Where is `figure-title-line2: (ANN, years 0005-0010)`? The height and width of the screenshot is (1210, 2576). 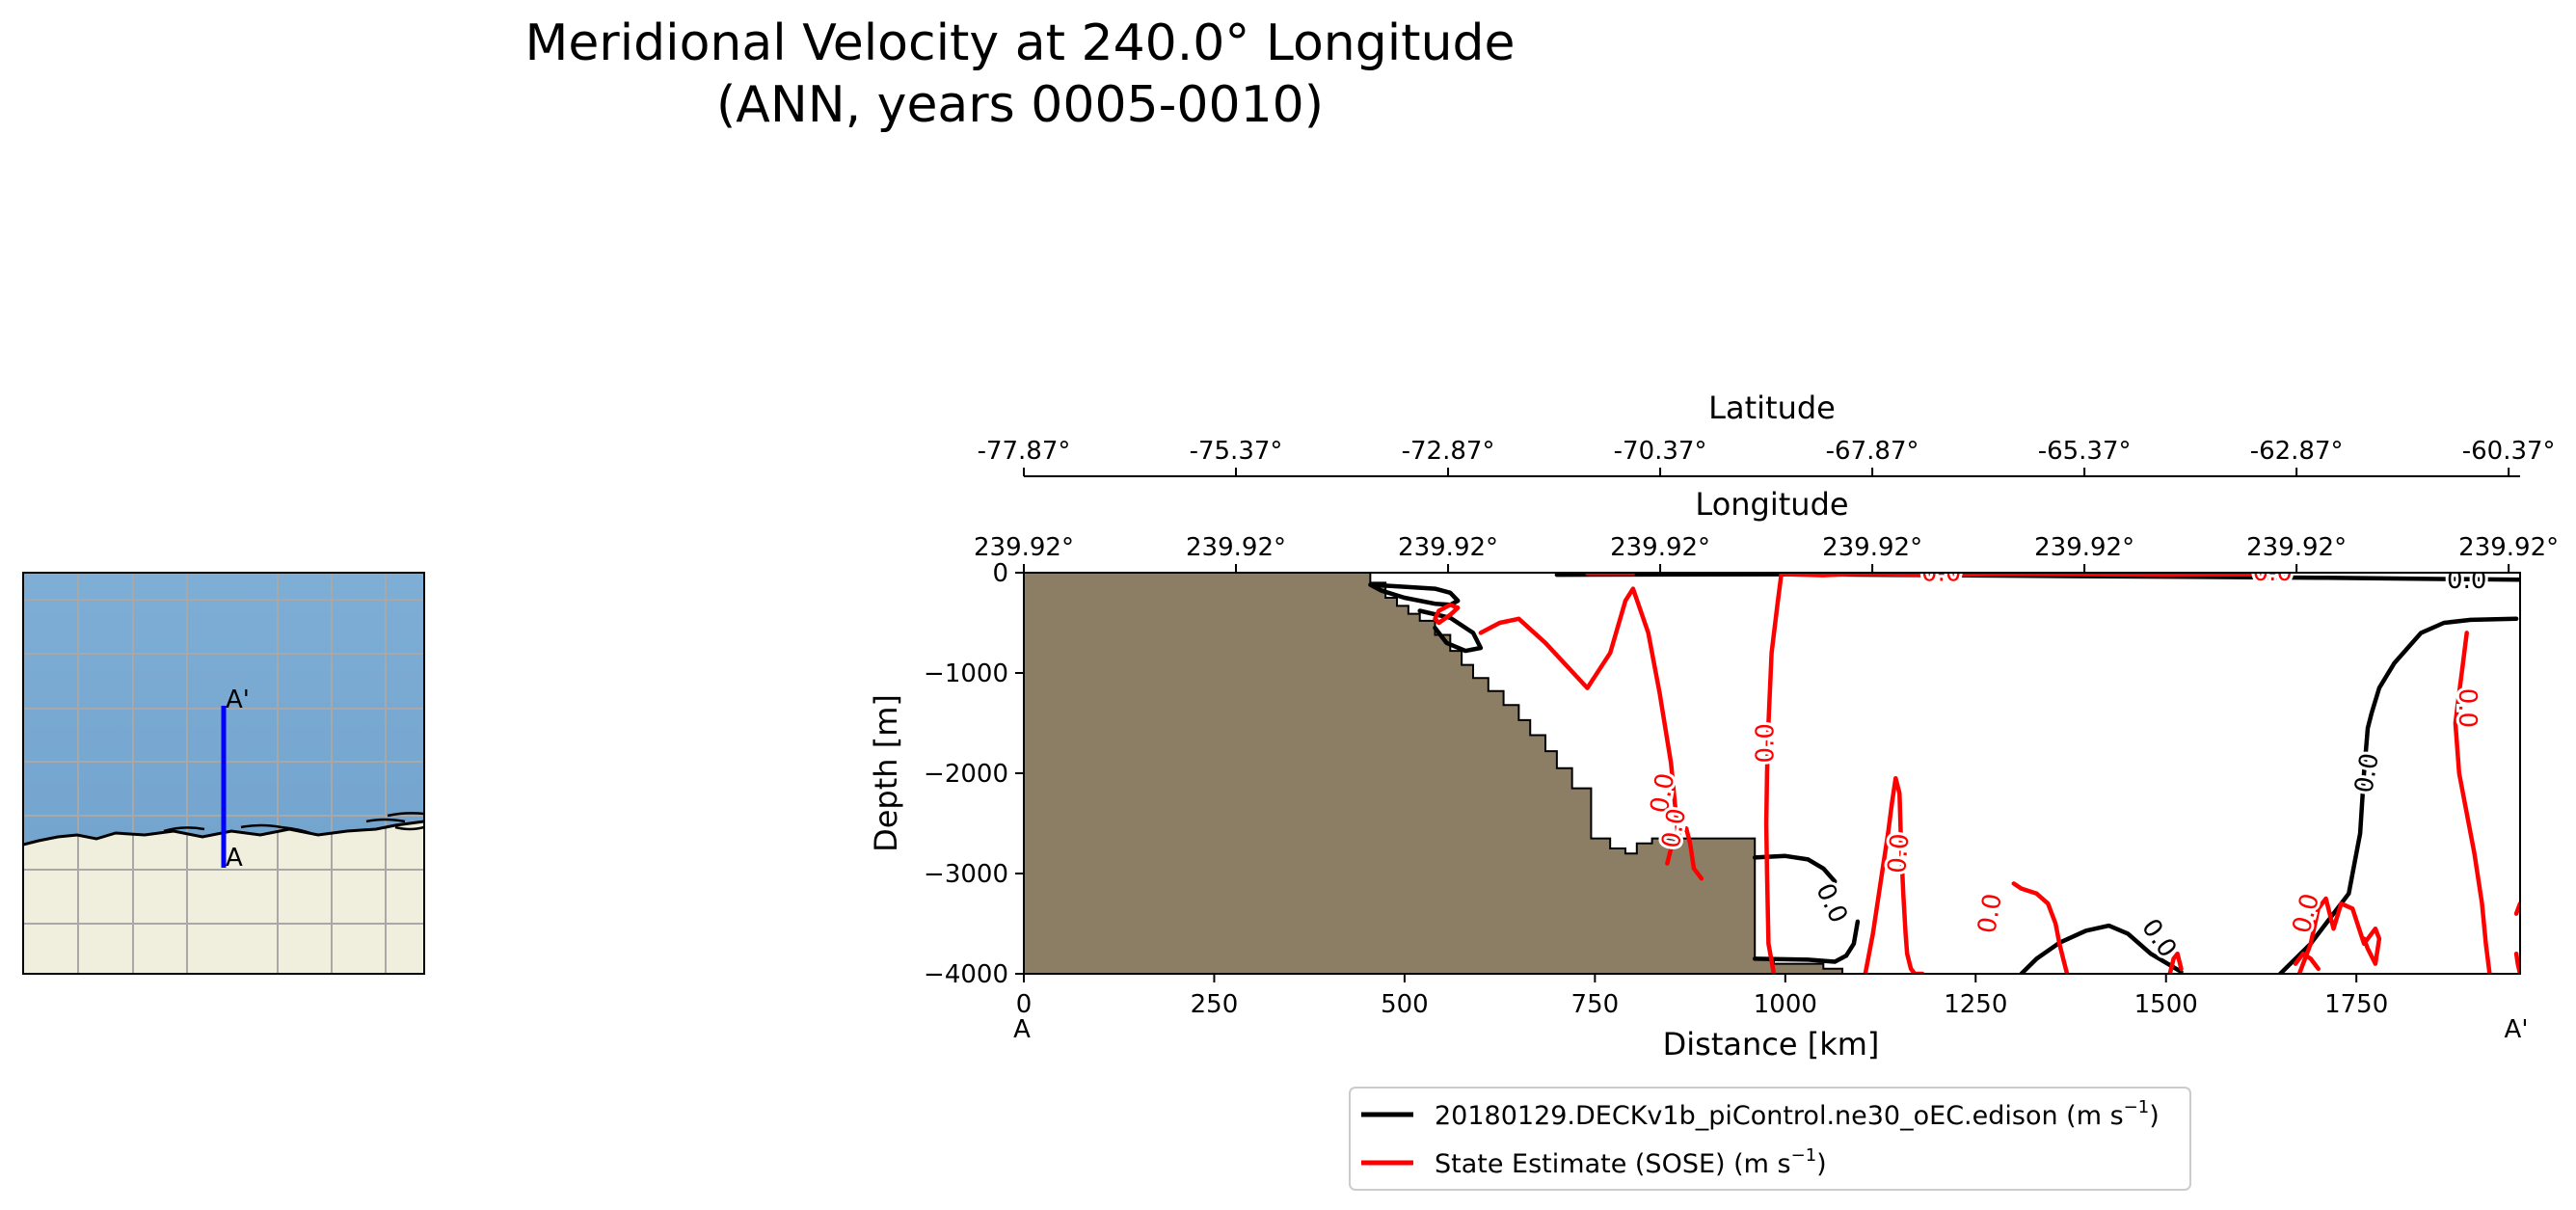 figure-title-line2: (ANN, years 0005-0010) is located at coordinates (1020, 105).